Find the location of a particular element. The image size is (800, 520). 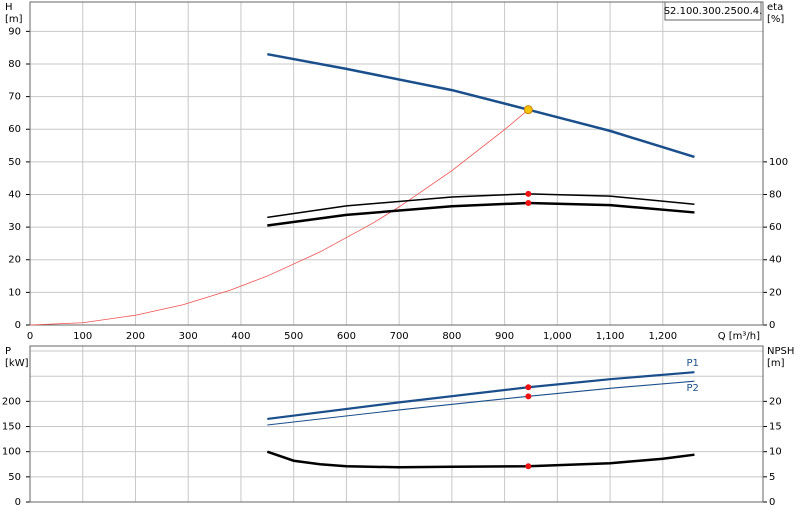

x-tick-label: 200 is located at coordinates (135, 336).